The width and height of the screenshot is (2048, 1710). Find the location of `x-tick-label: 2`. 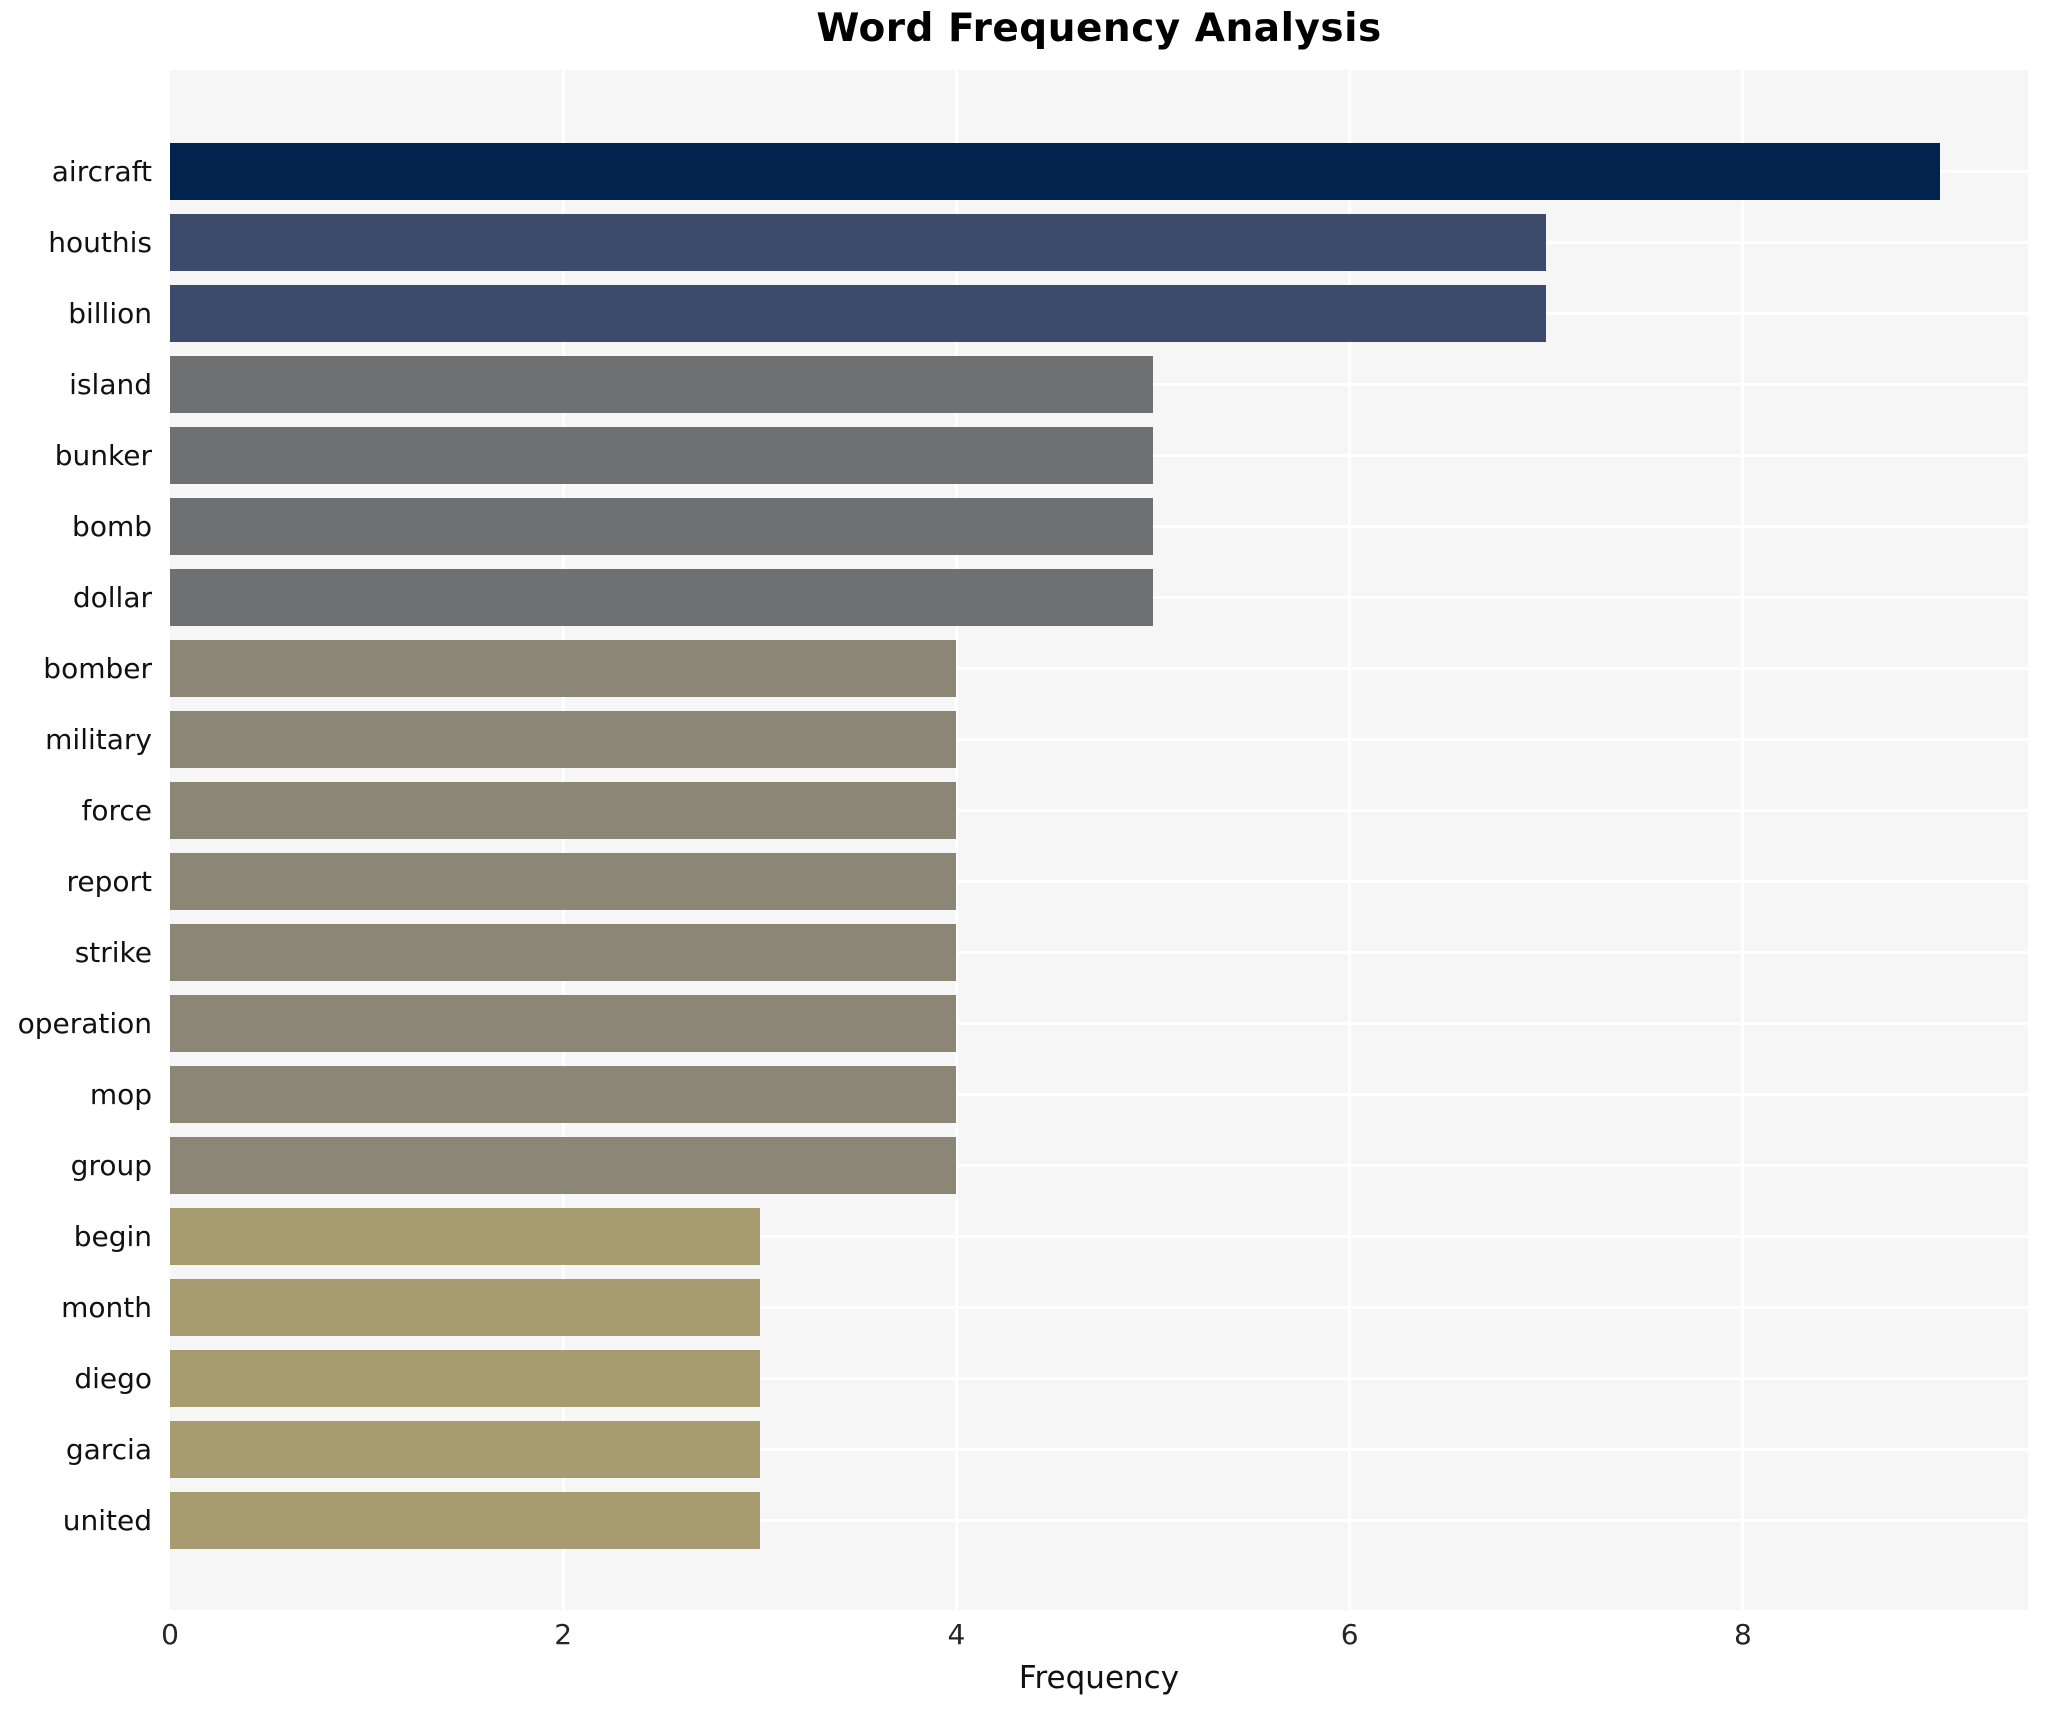

x-tick-label: 2 is located at coordinates (563, 1634).